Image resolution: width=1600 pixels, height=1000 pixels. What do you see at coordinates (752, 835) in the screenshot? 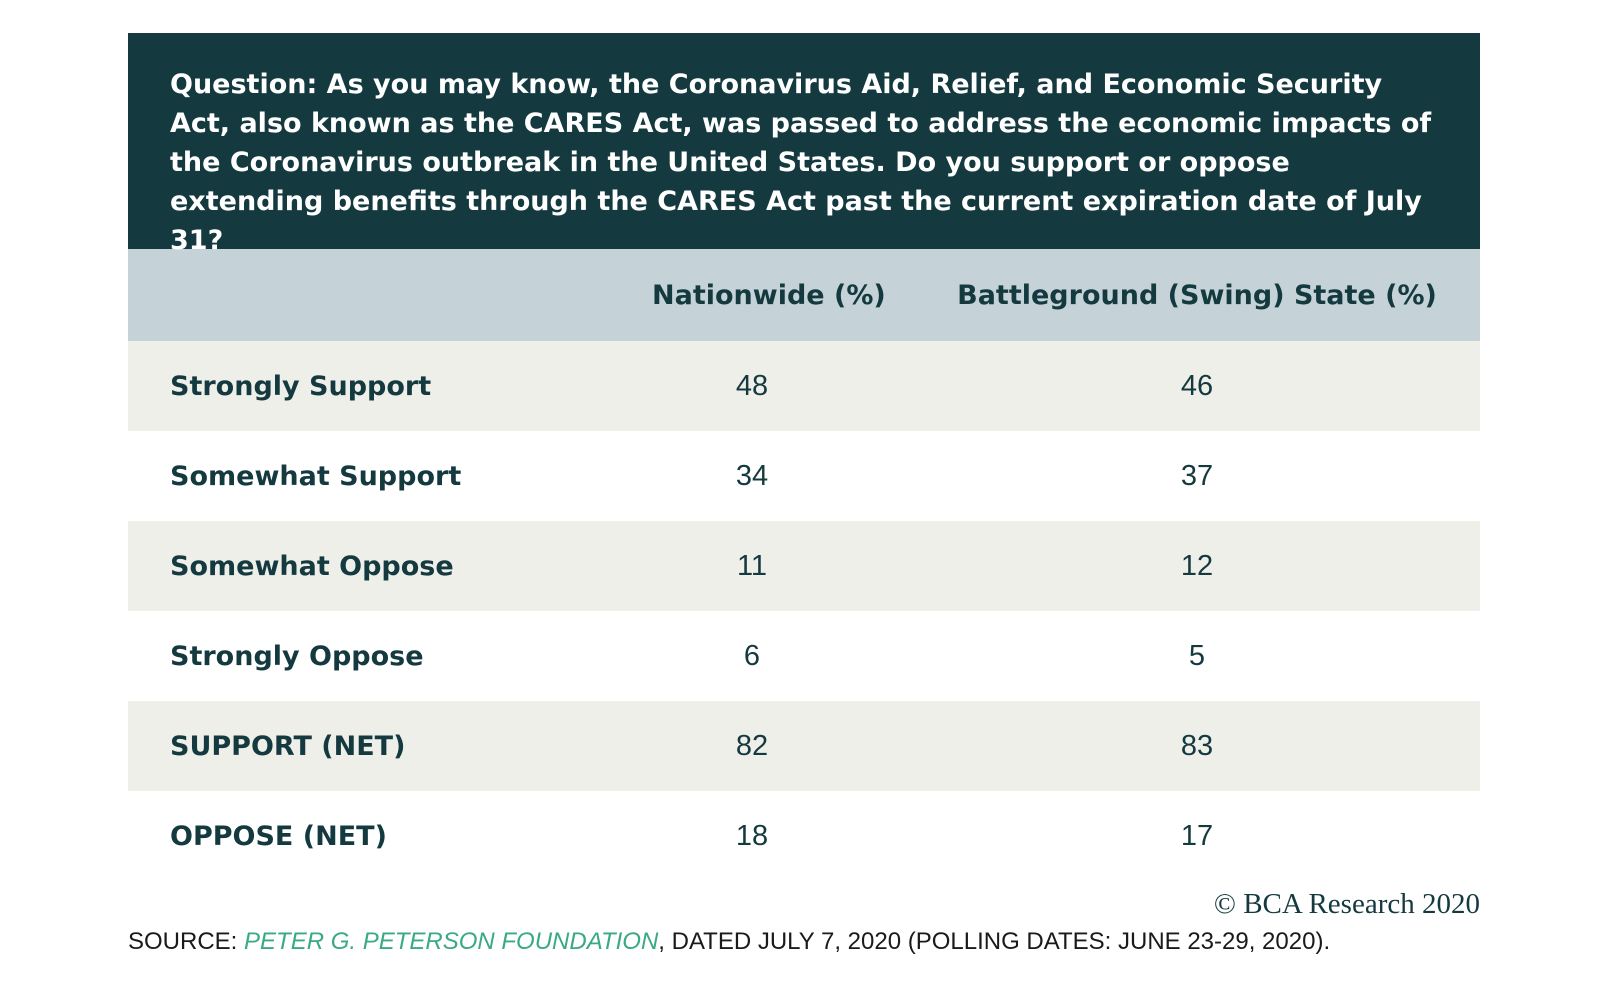
I see `nationwide-value: 18` at bounding box center [752, 835].